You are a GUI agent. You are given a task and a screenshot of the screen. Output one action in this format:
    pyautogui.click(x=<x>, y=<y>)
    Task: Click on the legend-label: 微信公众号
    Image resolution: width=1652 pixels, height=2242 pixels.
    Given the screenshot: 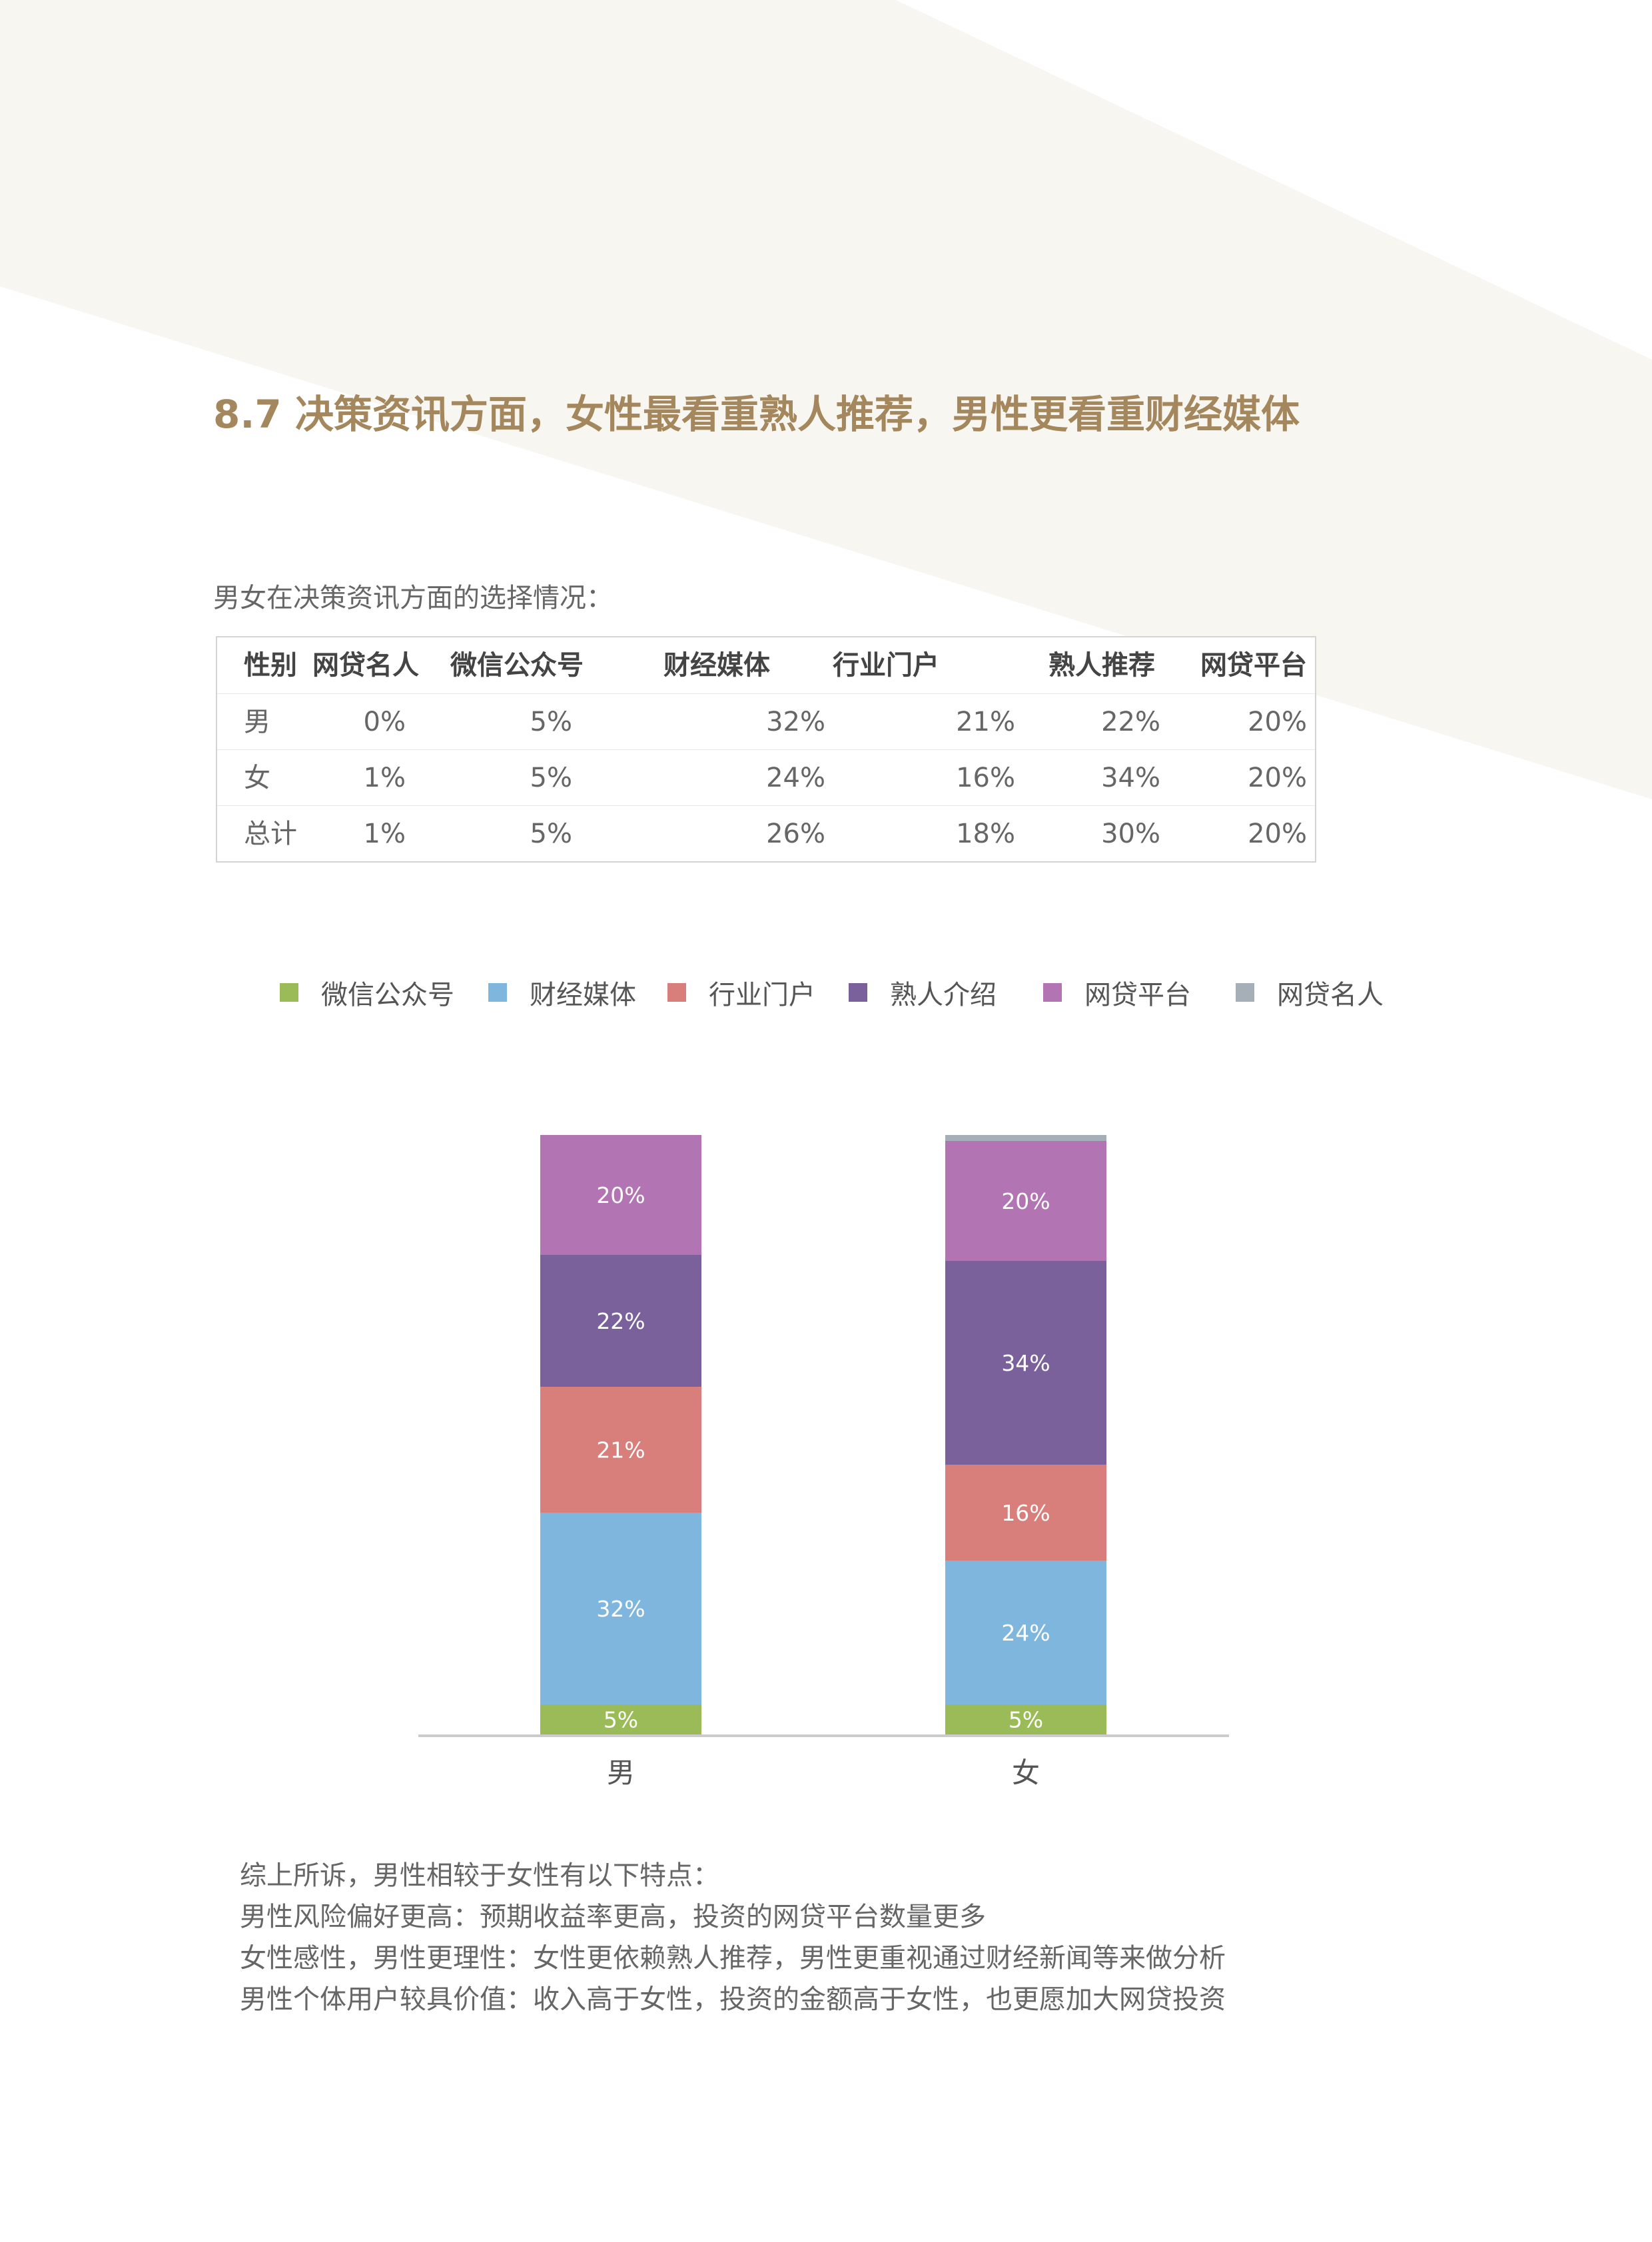 What is the action you would take?
    pyautogui.click(x=387, y=995)
    